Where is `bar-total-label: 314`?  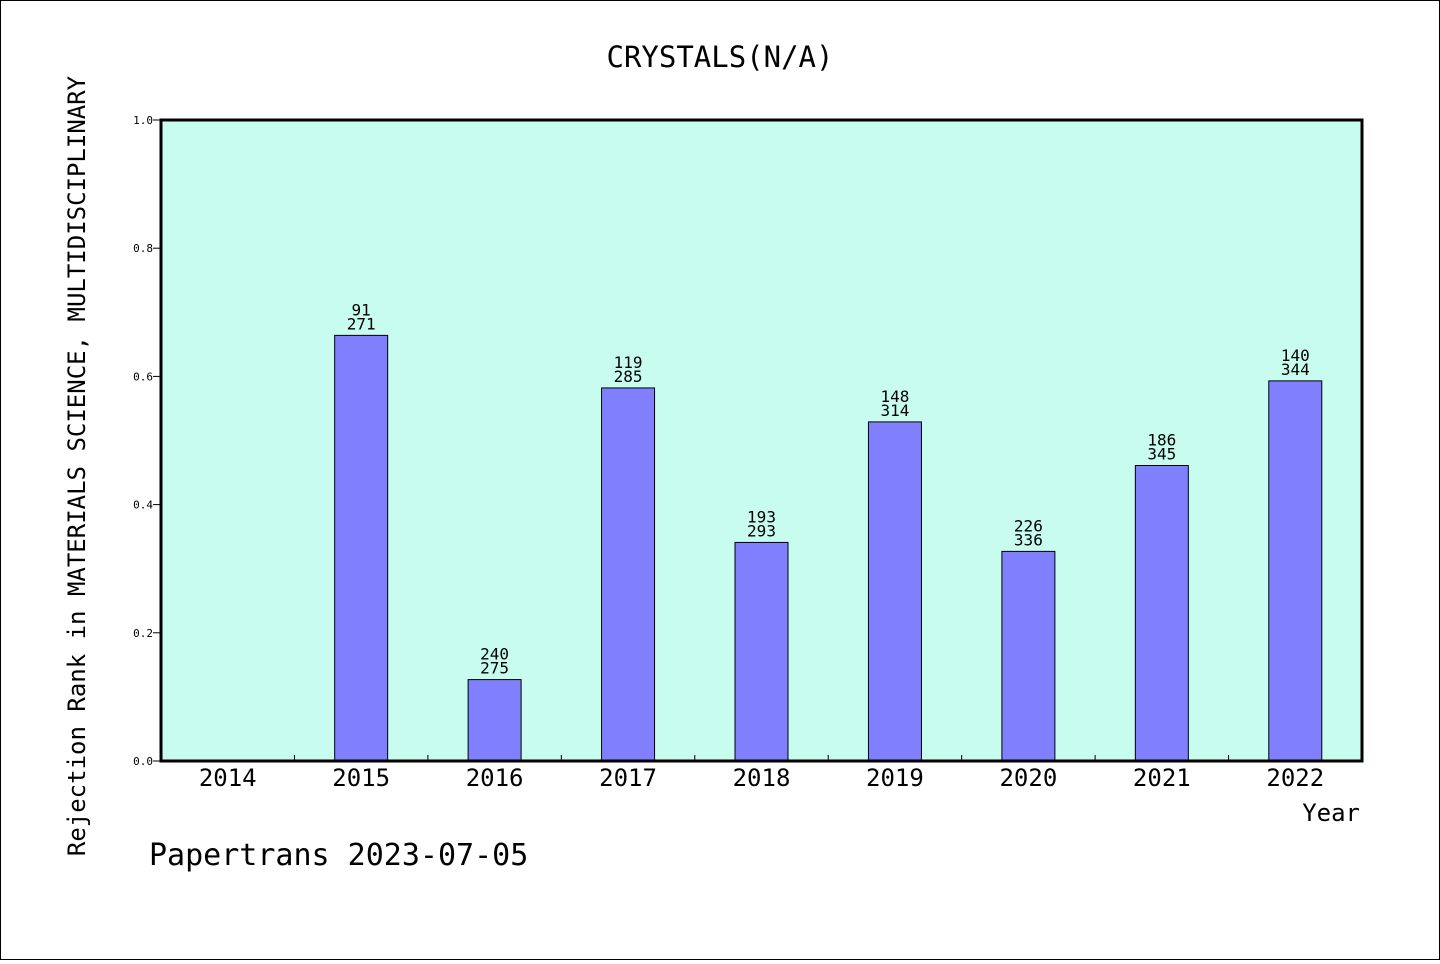 bar-total-label: 314 is located at coordinates (894, 410).